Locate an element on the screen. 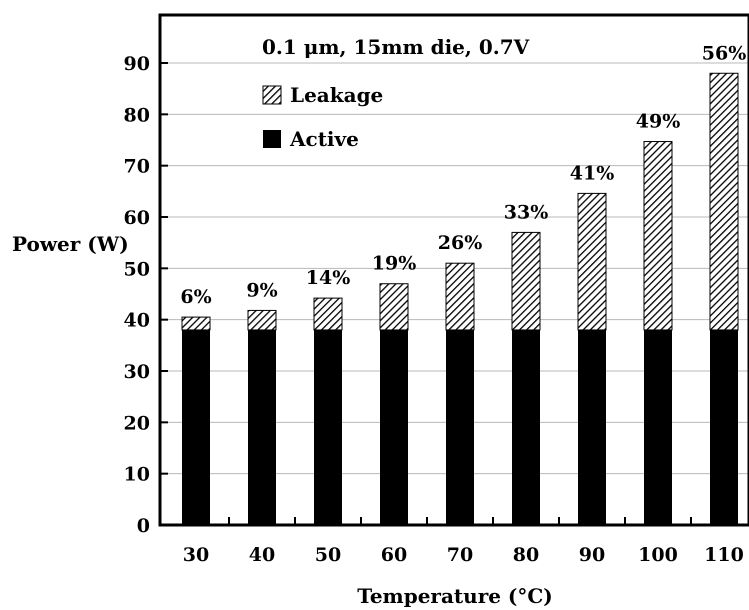 The height and width of the screenshot is (610, 749). y-tick-label: 40 is located at coordinates (137, 321).